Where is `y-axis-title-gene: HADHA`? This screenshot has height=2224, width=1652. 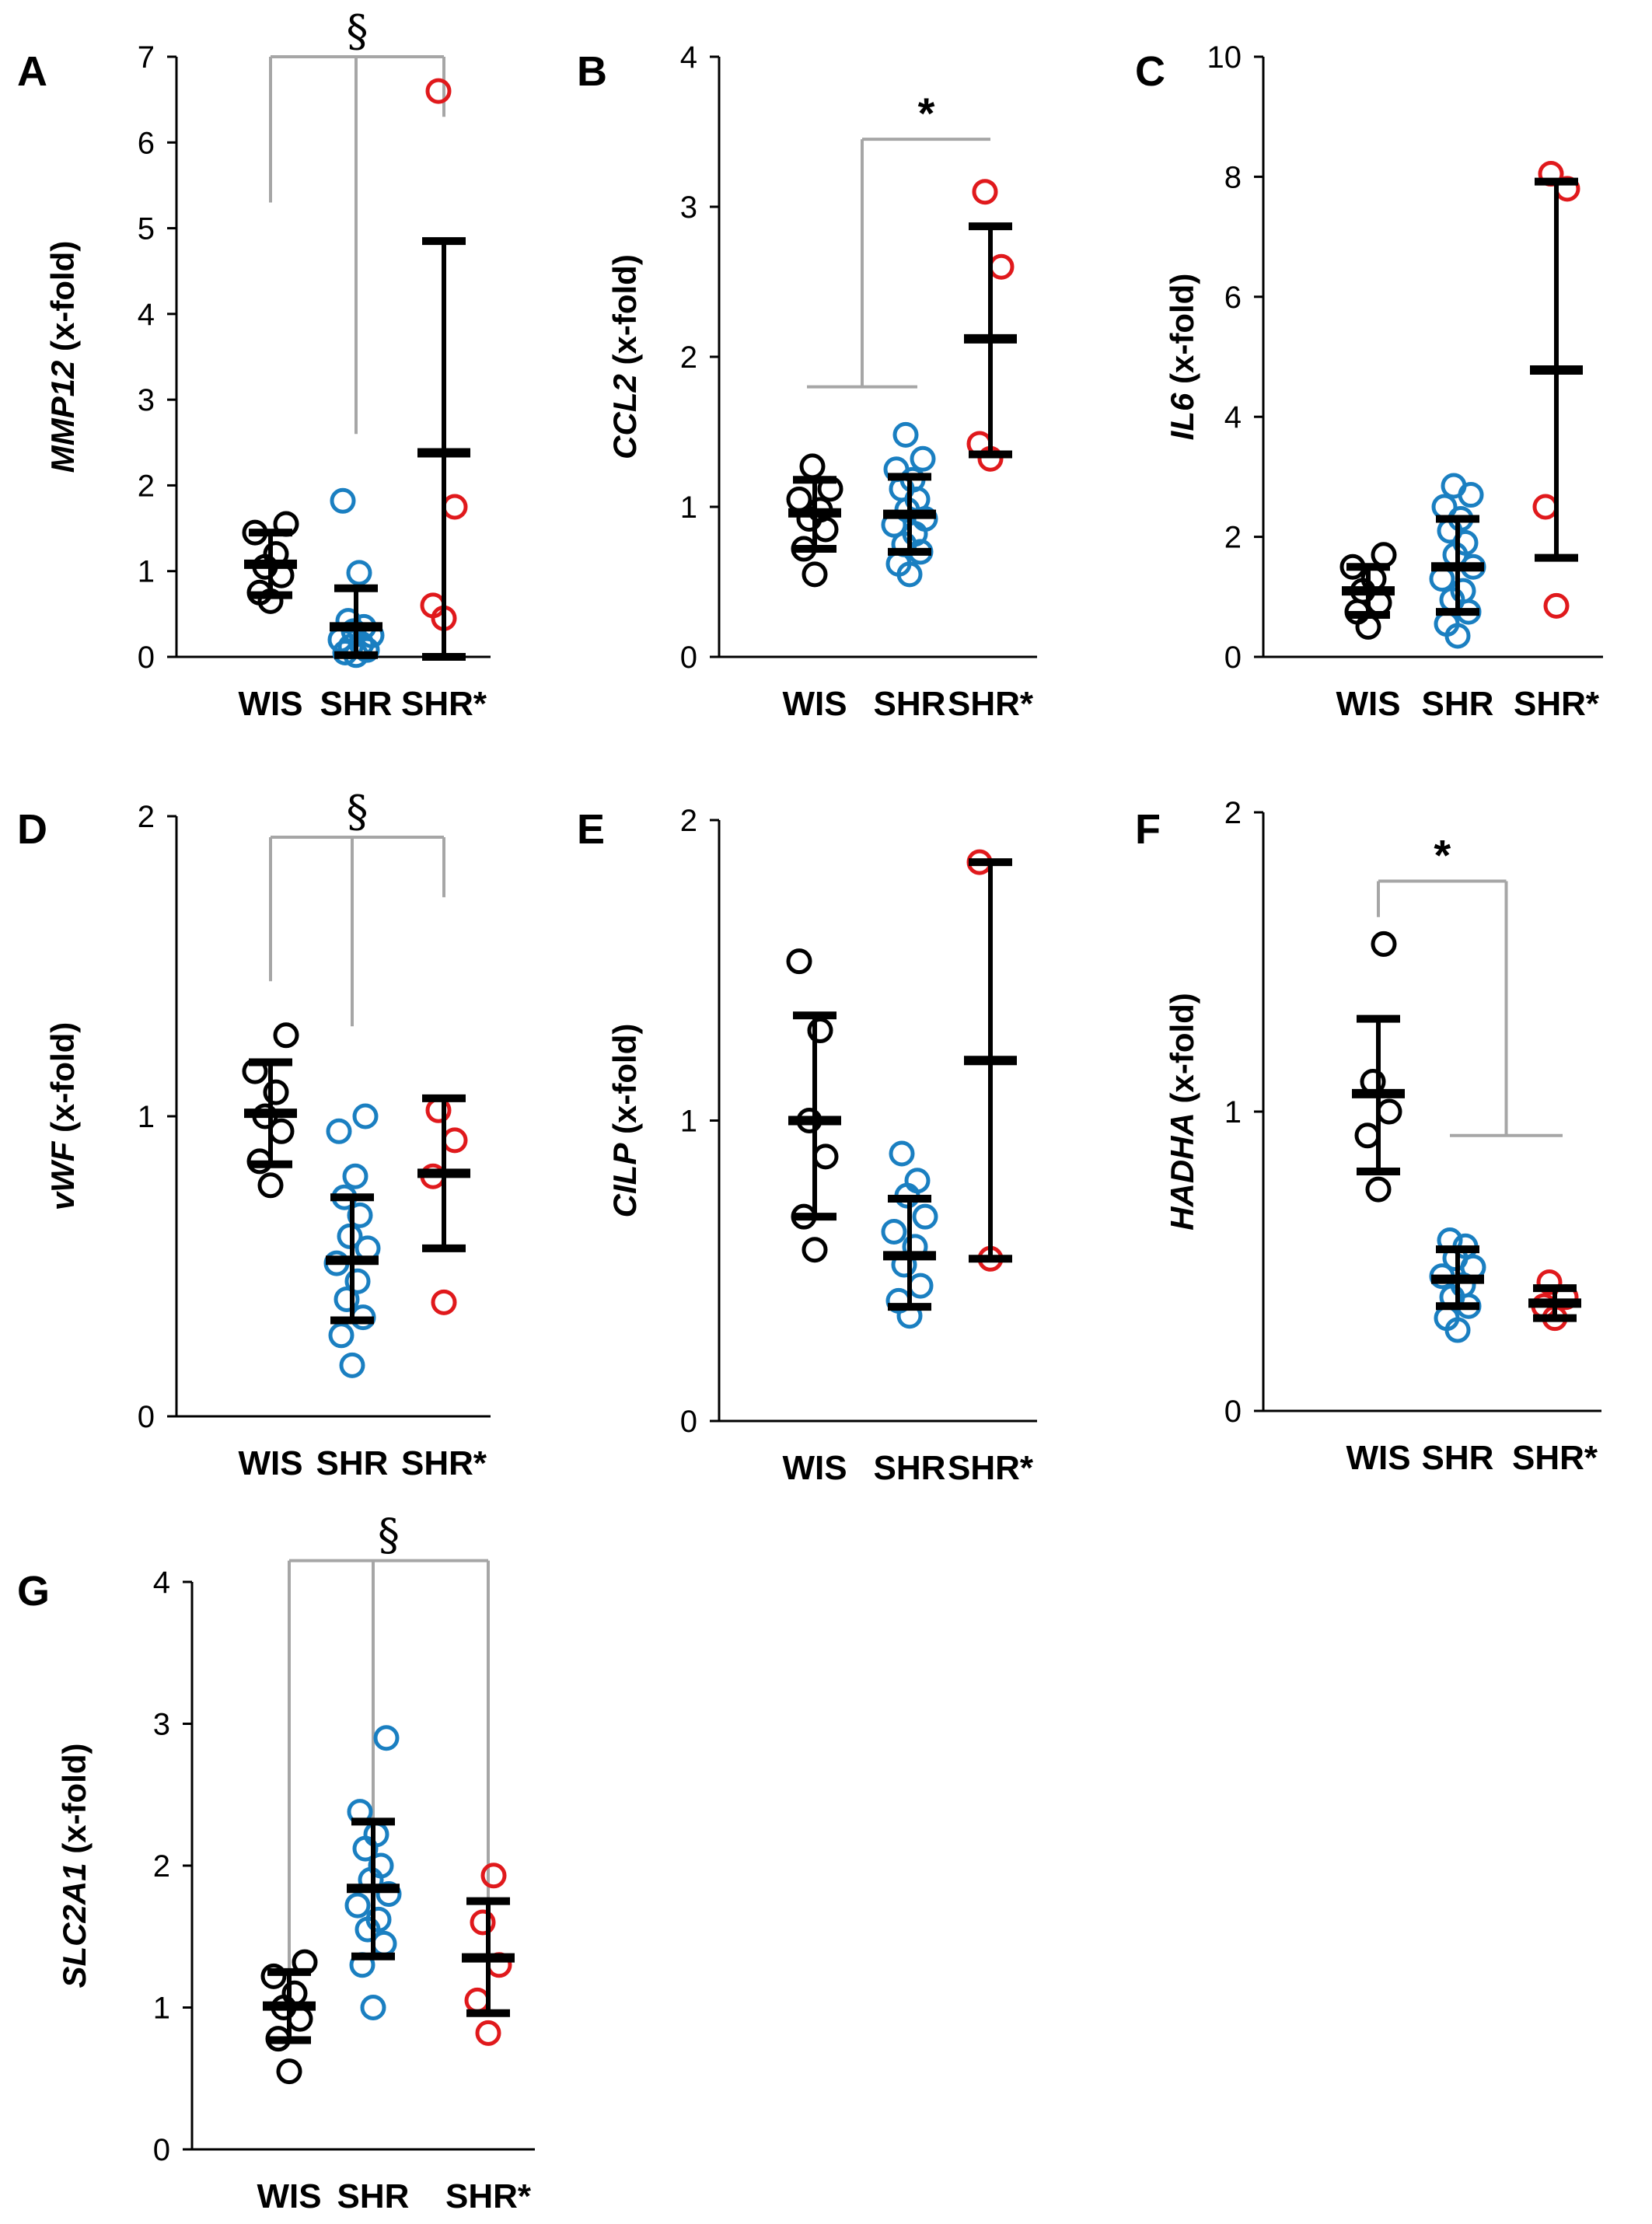 y-axis-title-gene: HADHA is located at coordinates (1182, 1171).